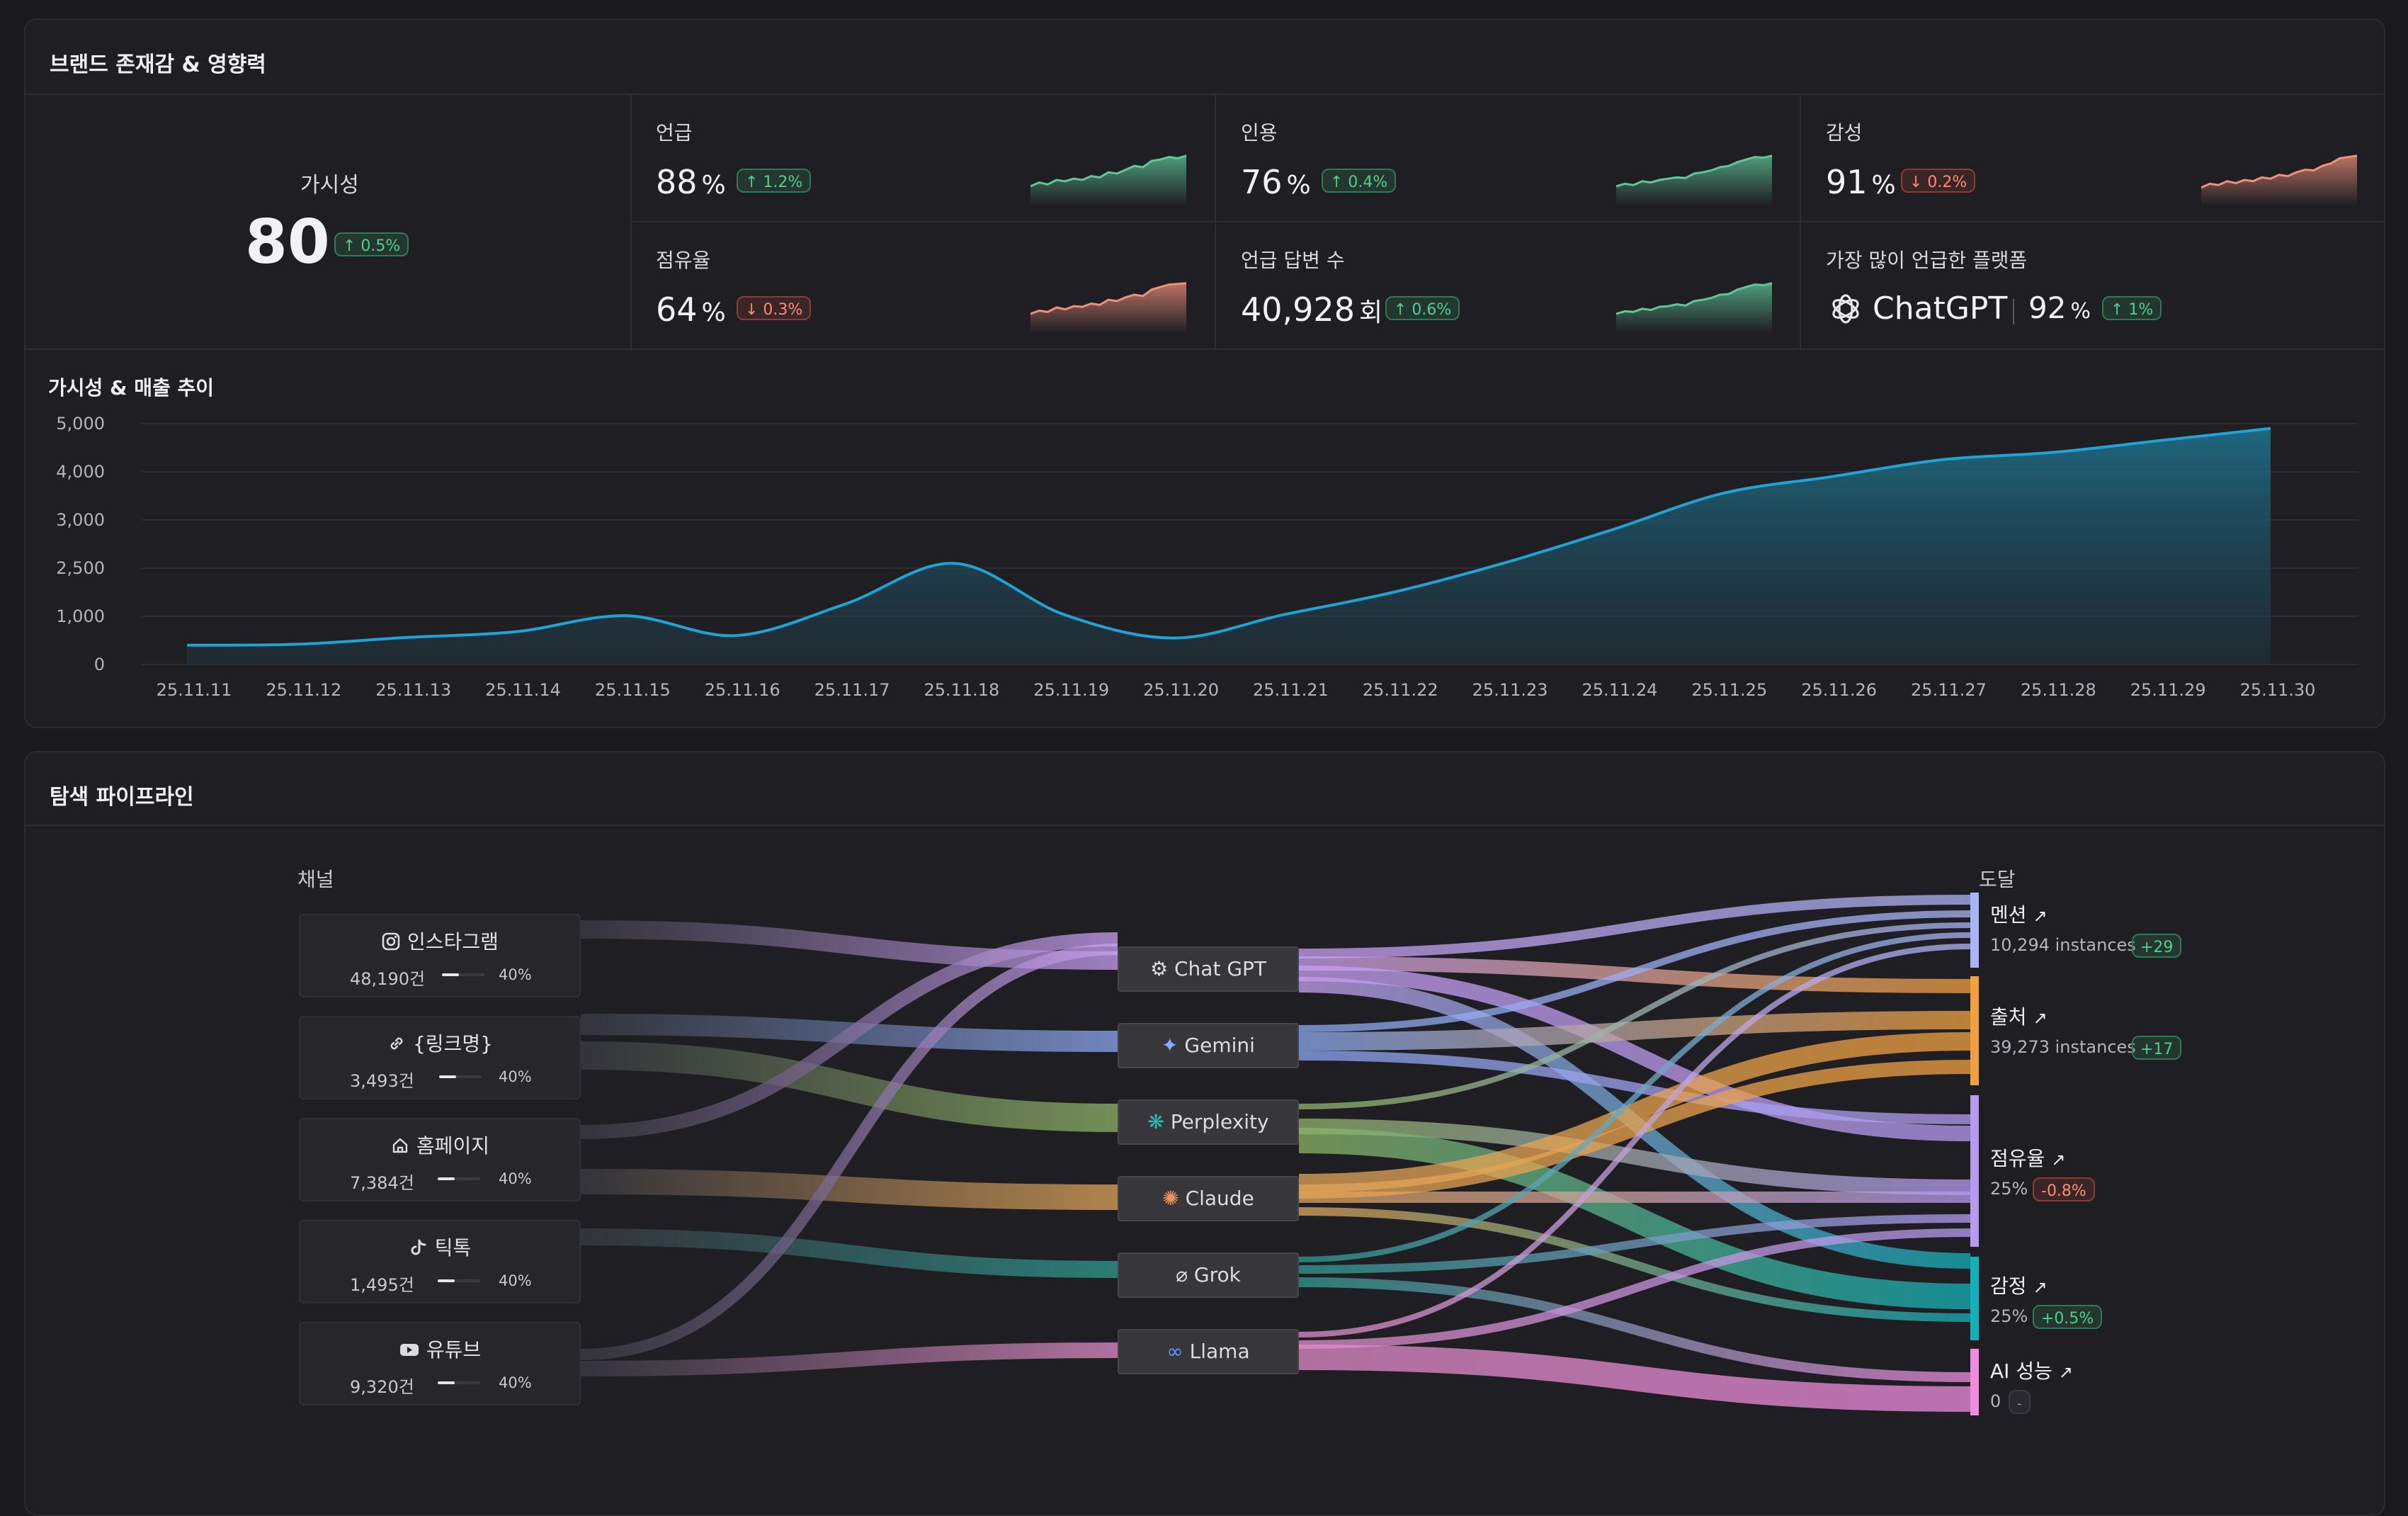 This screenshot has height=1516, width=2408. Describe the element at coordinates (382, 1183) in the screenshot. I see `channel-count: 7,384건` at that location.